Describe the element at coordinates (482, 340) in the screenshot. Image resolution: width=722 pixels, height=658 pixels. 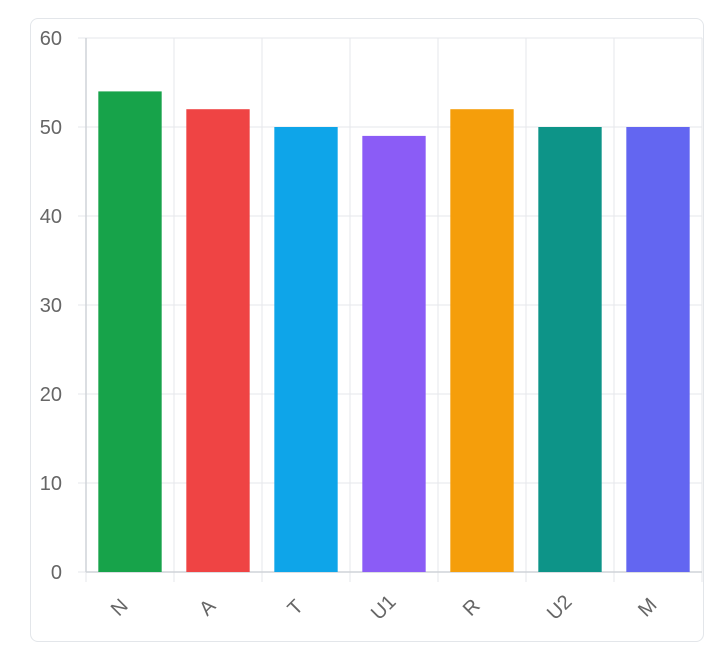
I see `bar-r` at that location.